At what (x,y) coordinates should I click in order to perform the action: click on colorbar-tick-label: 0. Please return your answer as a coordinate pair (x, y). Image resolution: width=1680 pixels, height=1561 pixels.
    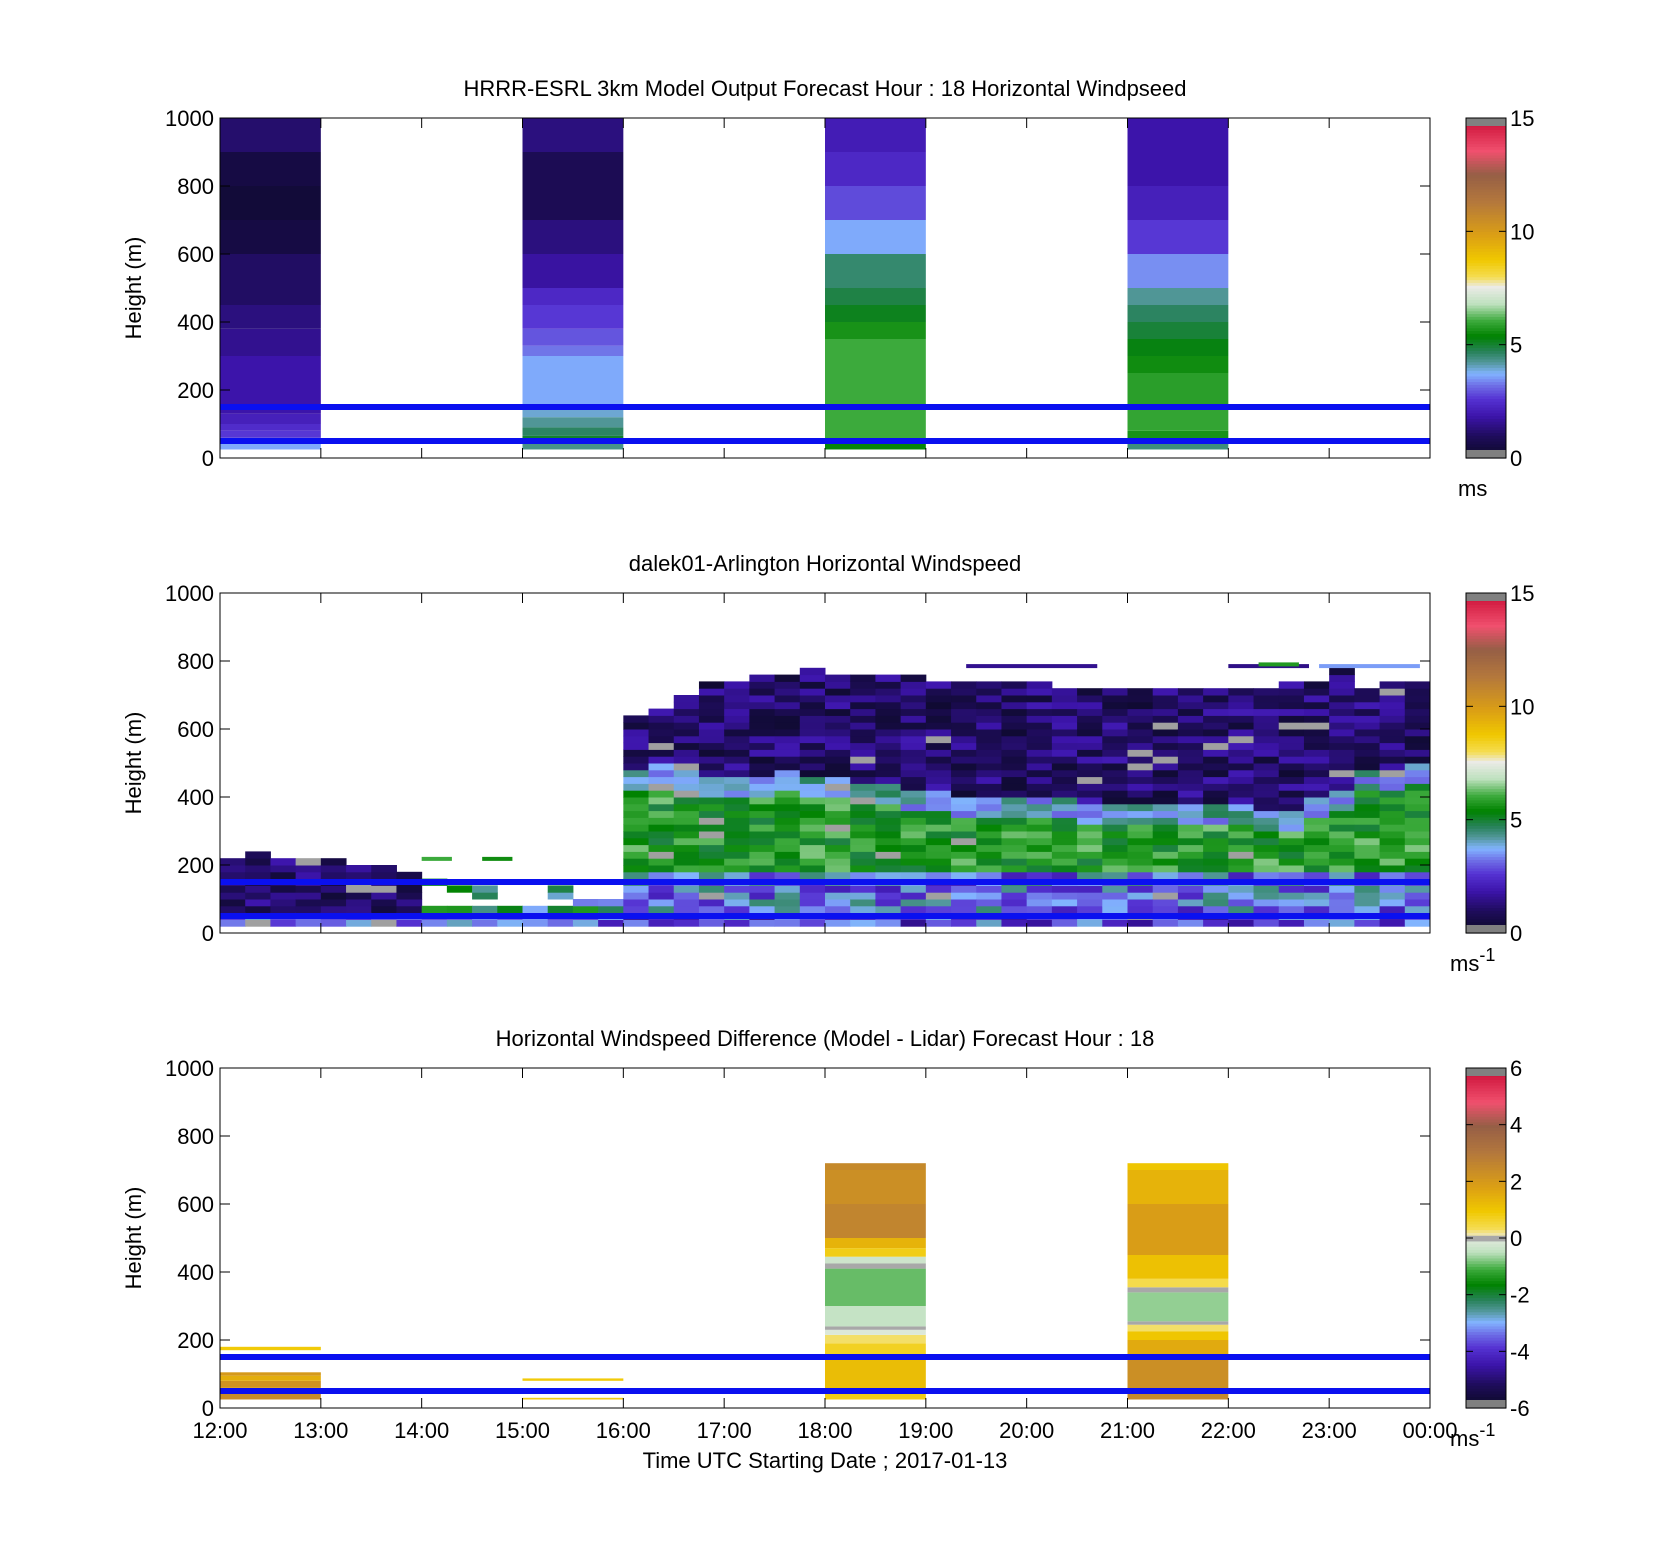
    Looking at the image, I should click on (1516, 1238).